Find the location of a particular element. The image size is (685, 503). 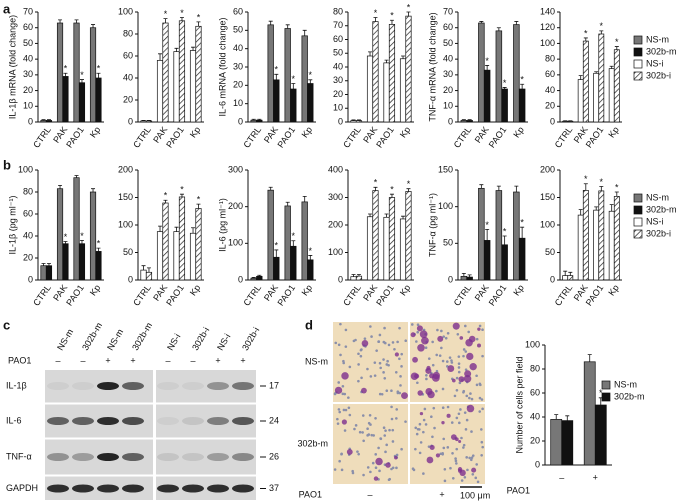

x-tick-label: CTRL is located at coordinates (252, 137).